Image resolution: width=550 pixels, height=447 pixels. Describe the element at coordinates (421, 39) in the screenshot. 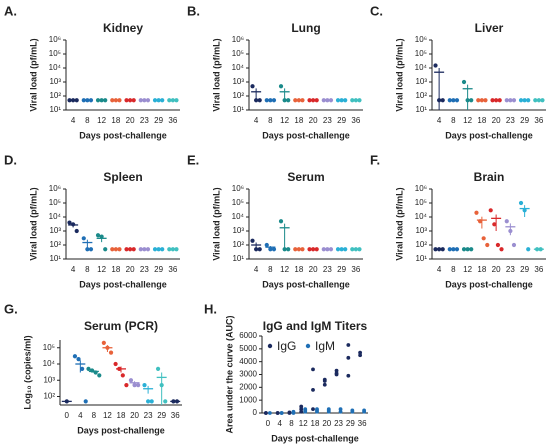

I see `y-tick-label: 10⁶` at that location.